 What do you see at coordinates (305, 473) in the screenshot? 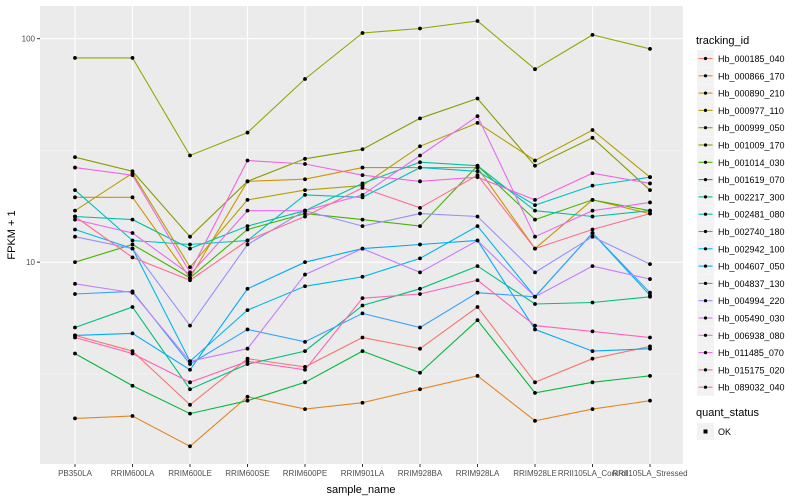
I see `x-tick-label: RRIM600PE` at bounding box center [305, 473].